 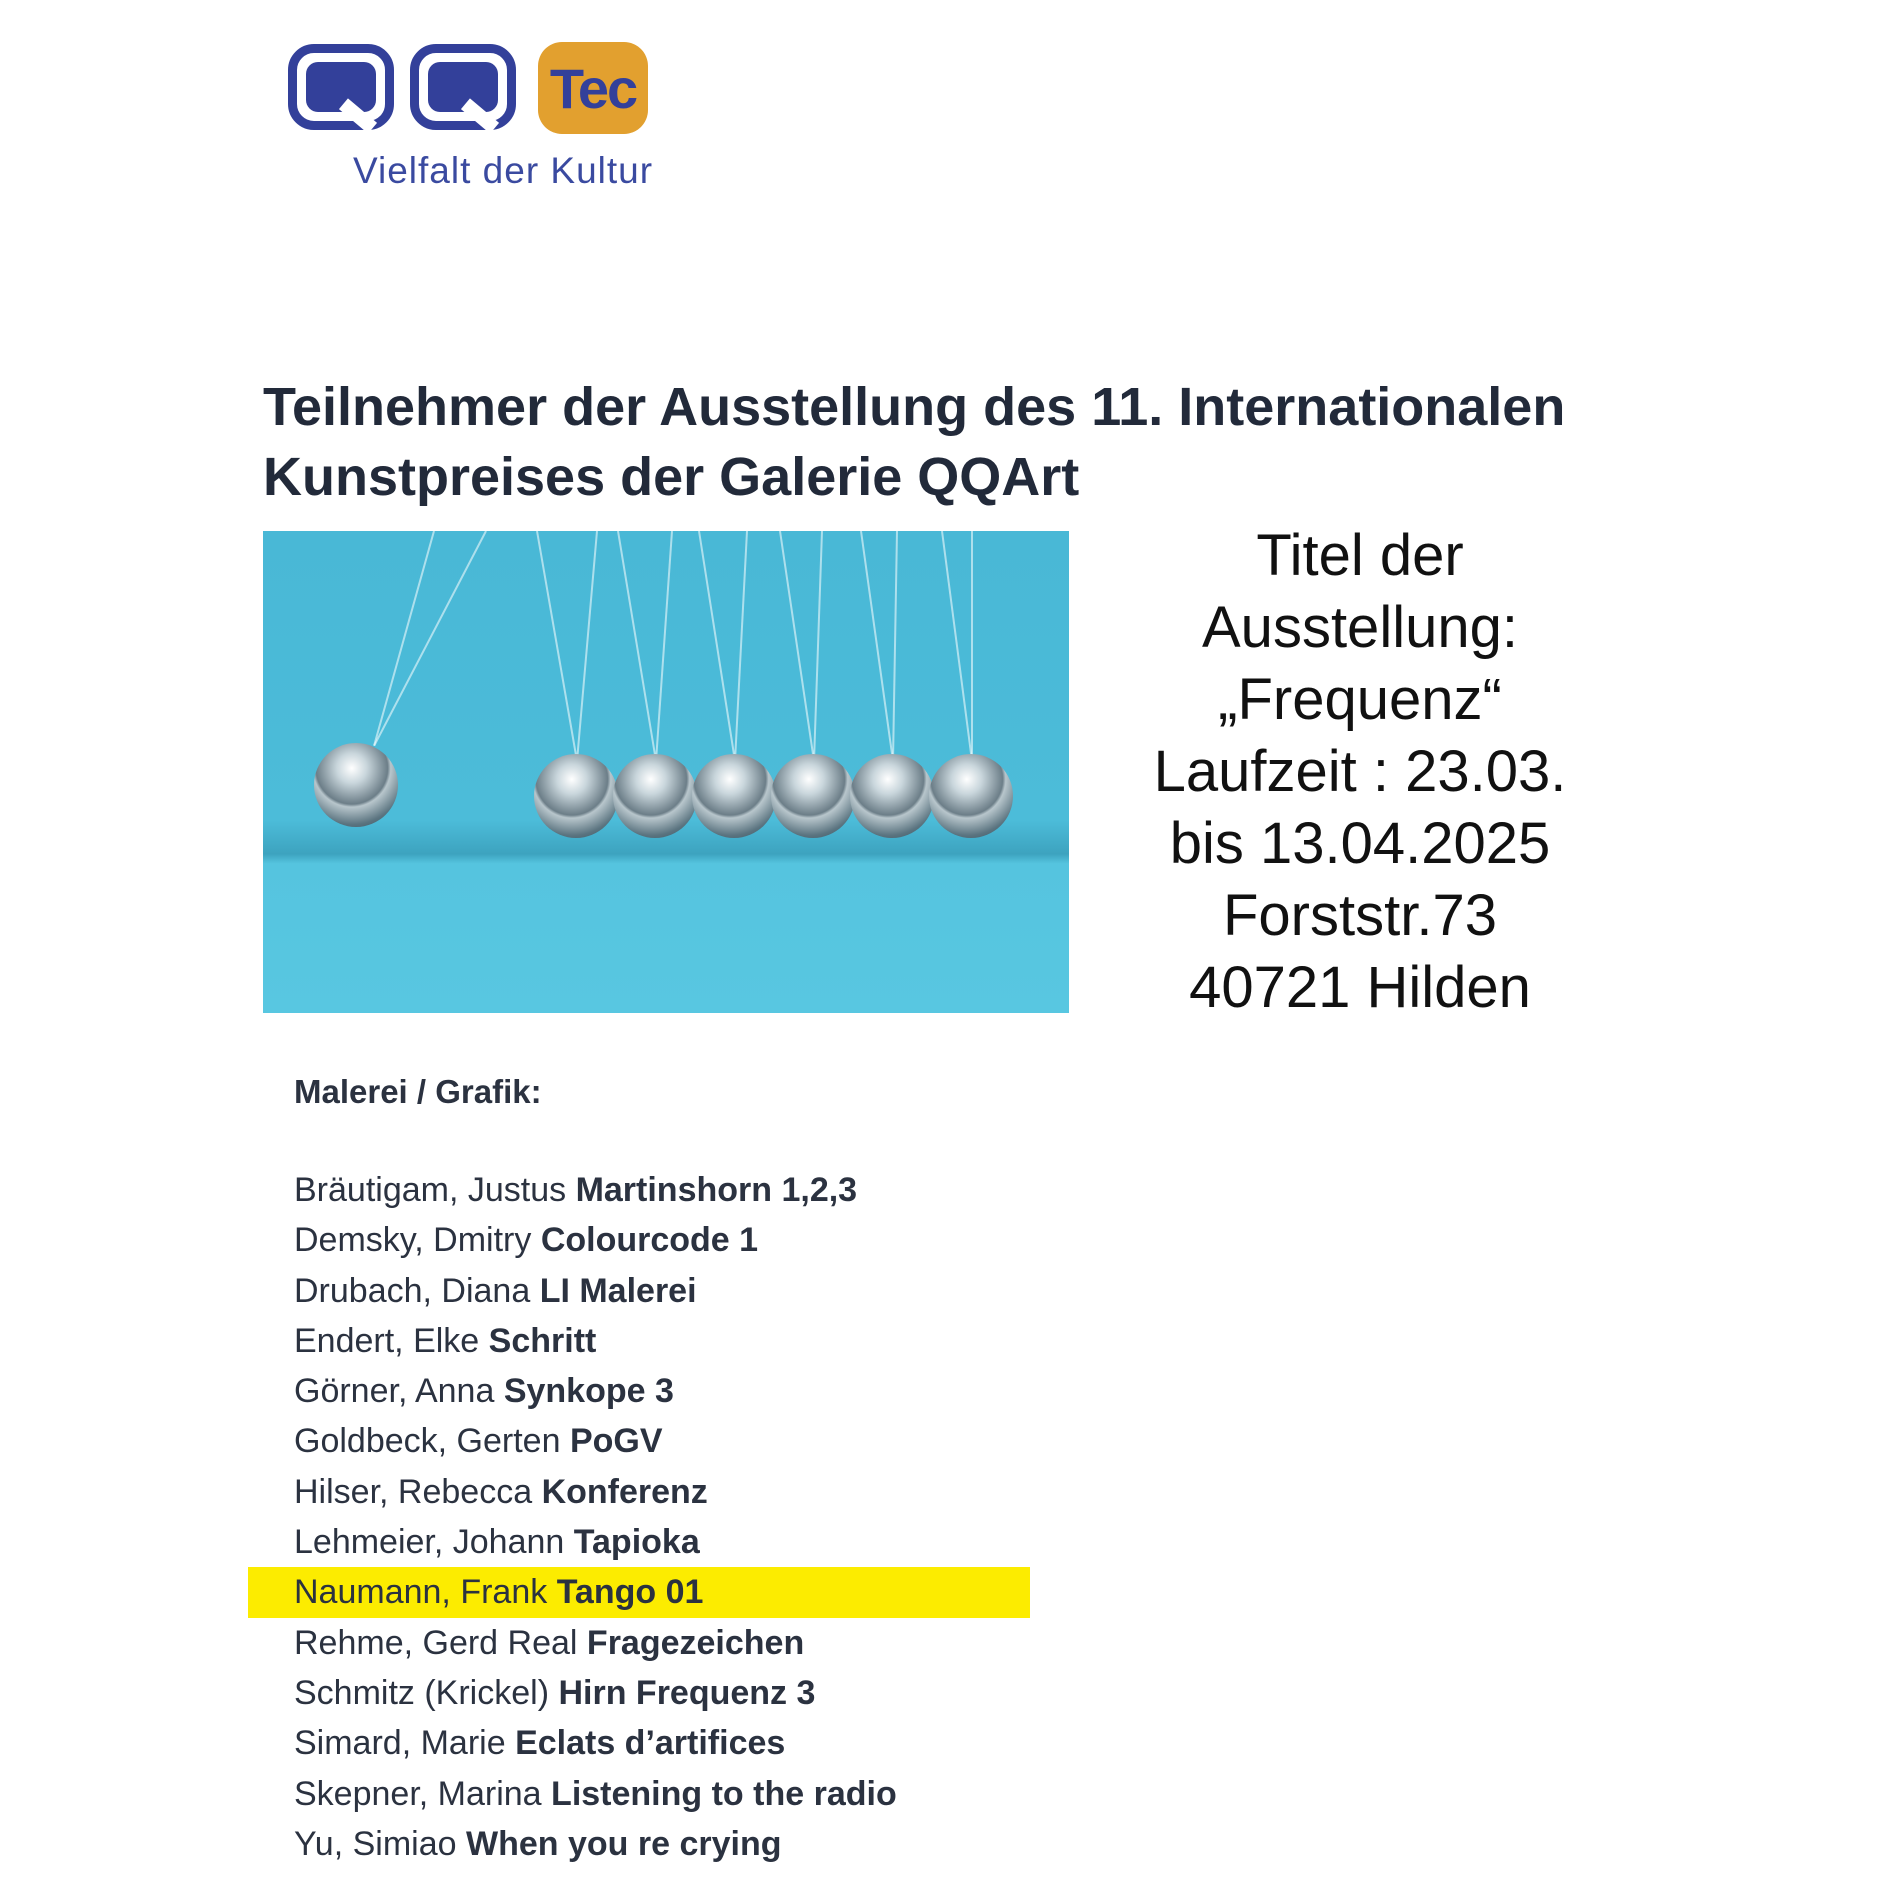 I want to click on participant-row: Goldbeck, Gerten PoGV, so click(x=550, y=1441).